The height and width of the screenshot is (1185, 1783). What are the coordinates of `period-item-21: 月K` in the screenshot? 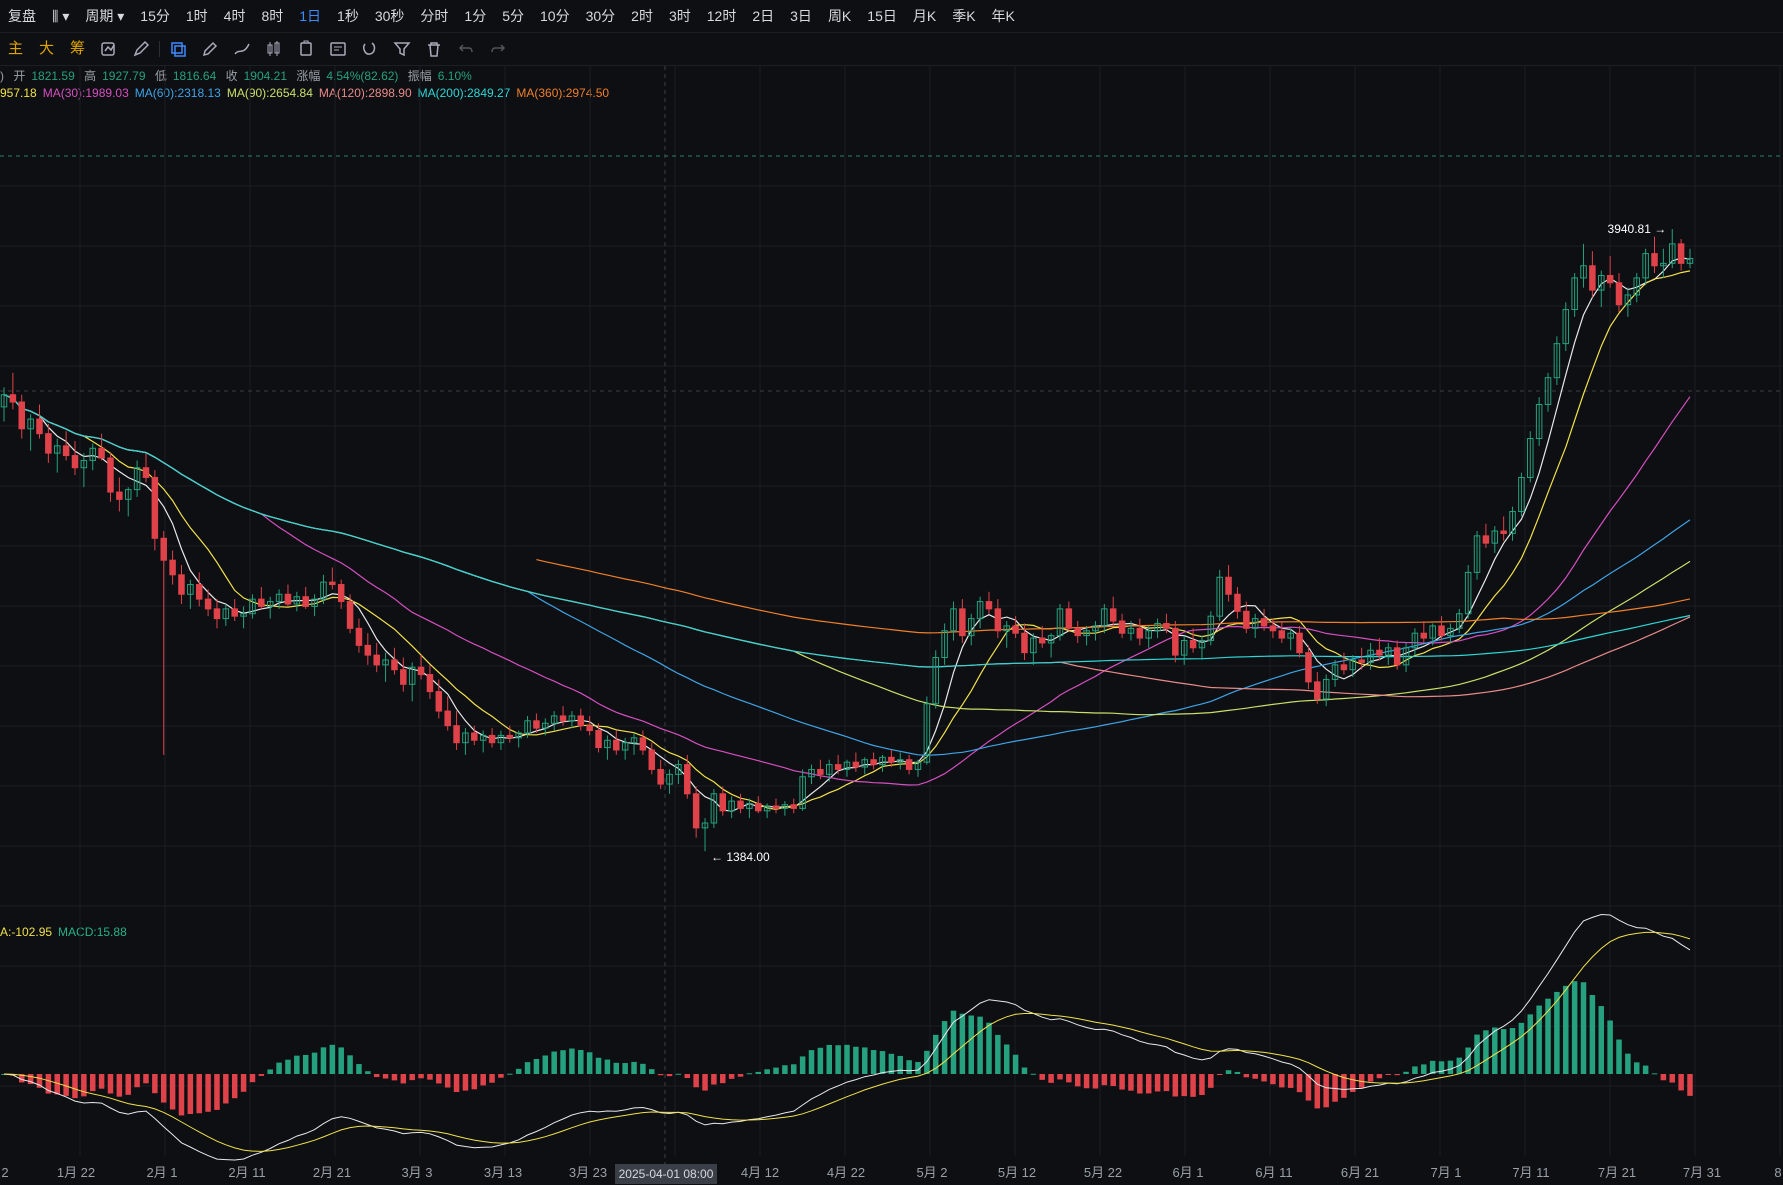 It's located at (924, 16).